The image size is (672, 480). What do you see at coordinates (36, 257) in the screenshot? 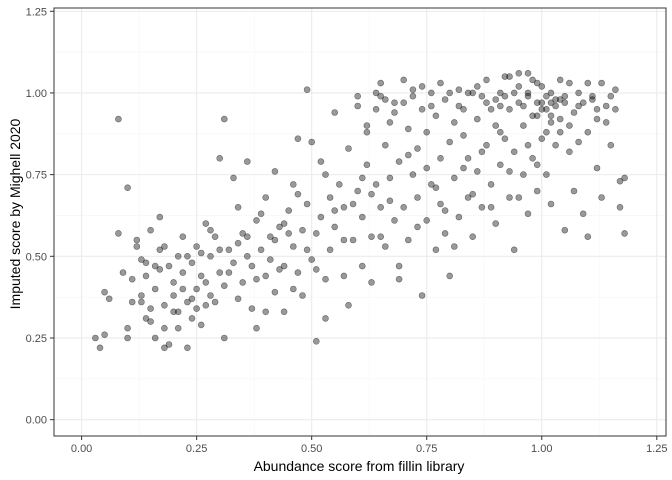
I see `y-tick-label: 0.50` at bounding box center [36, 257].